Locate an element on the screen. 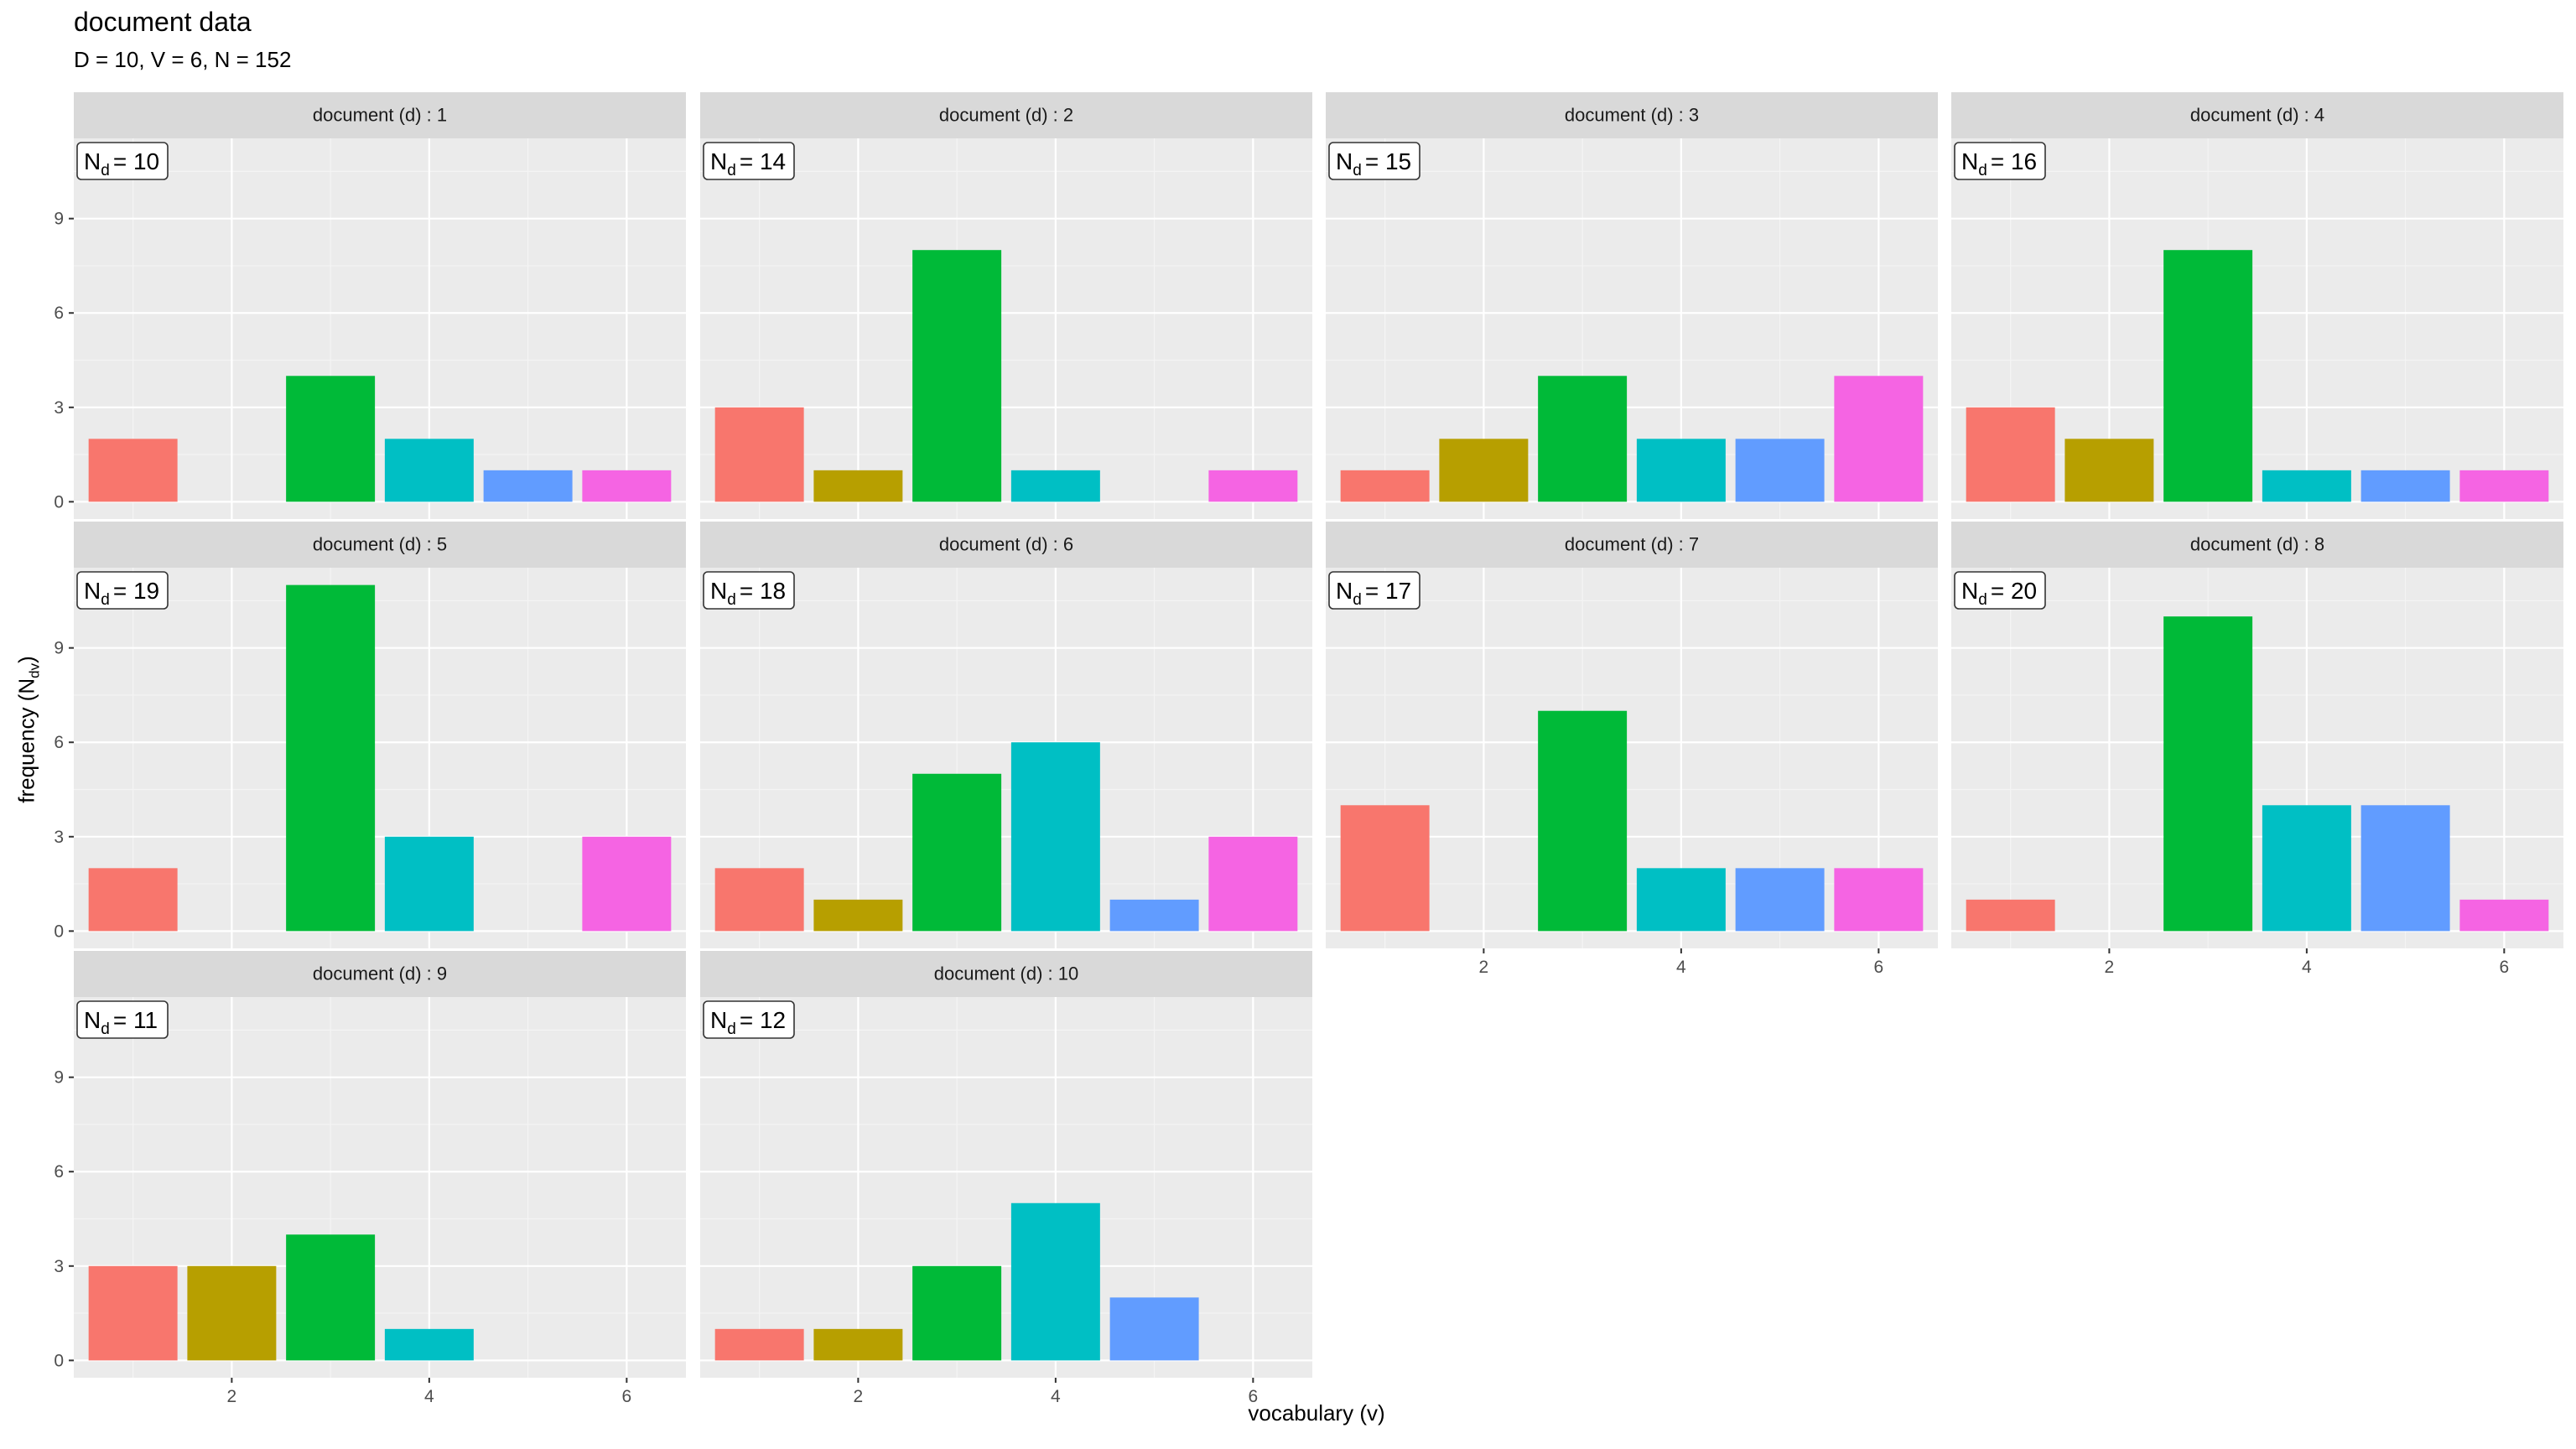  y-tick-label: 6 is located at coordinates (59, 742).